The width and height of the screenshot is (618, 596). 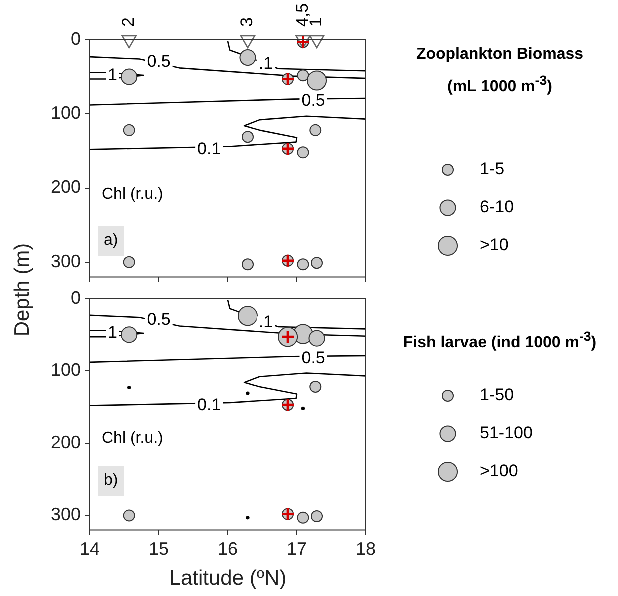 I want to click on x-tick-label: 14, so click(x=90, y=548).